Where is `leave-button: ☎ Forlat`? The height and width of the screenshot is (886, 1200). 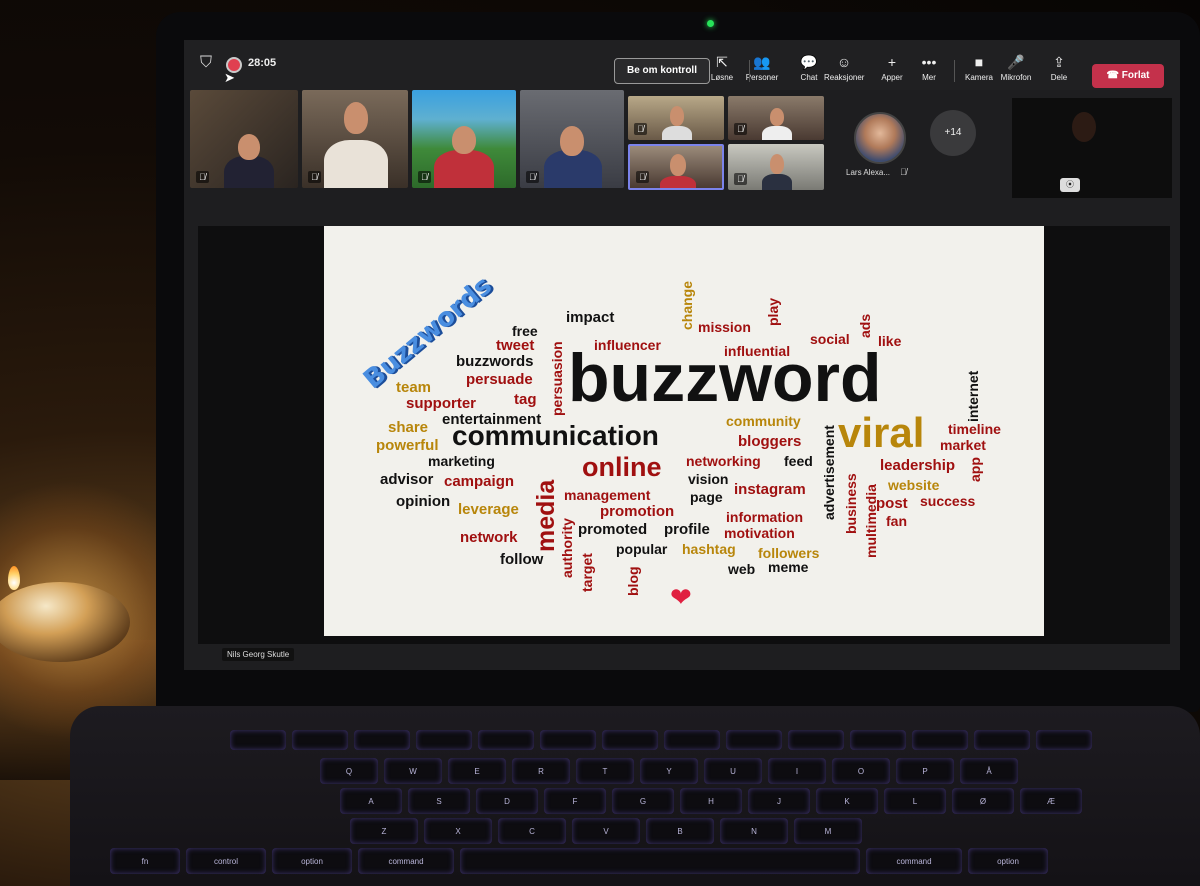 leave-button: ☎ Forlat is located at coordinates (1128, 76).